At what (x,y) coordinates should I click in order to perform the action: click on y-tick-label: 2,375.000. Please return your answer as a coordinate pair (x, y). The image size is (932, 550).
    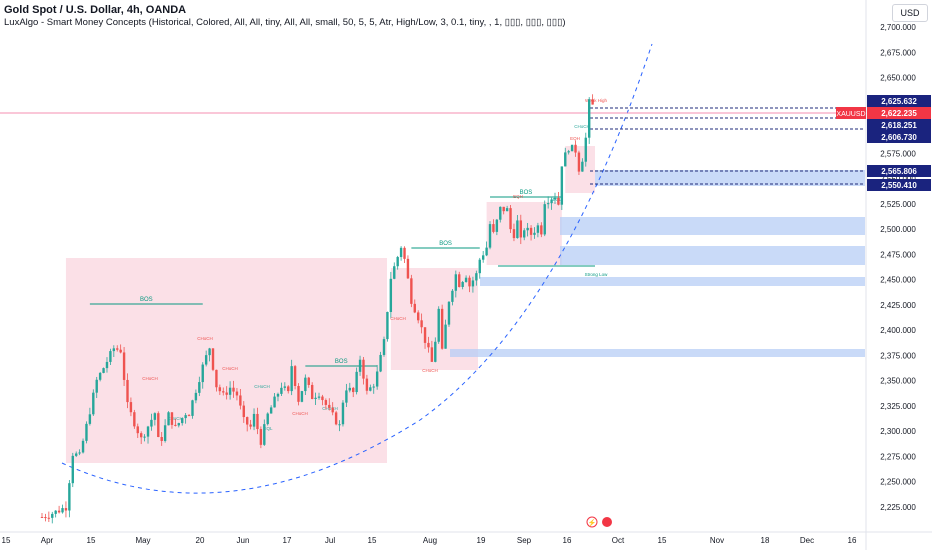
    Looking at the image, I should click on (898, 355).